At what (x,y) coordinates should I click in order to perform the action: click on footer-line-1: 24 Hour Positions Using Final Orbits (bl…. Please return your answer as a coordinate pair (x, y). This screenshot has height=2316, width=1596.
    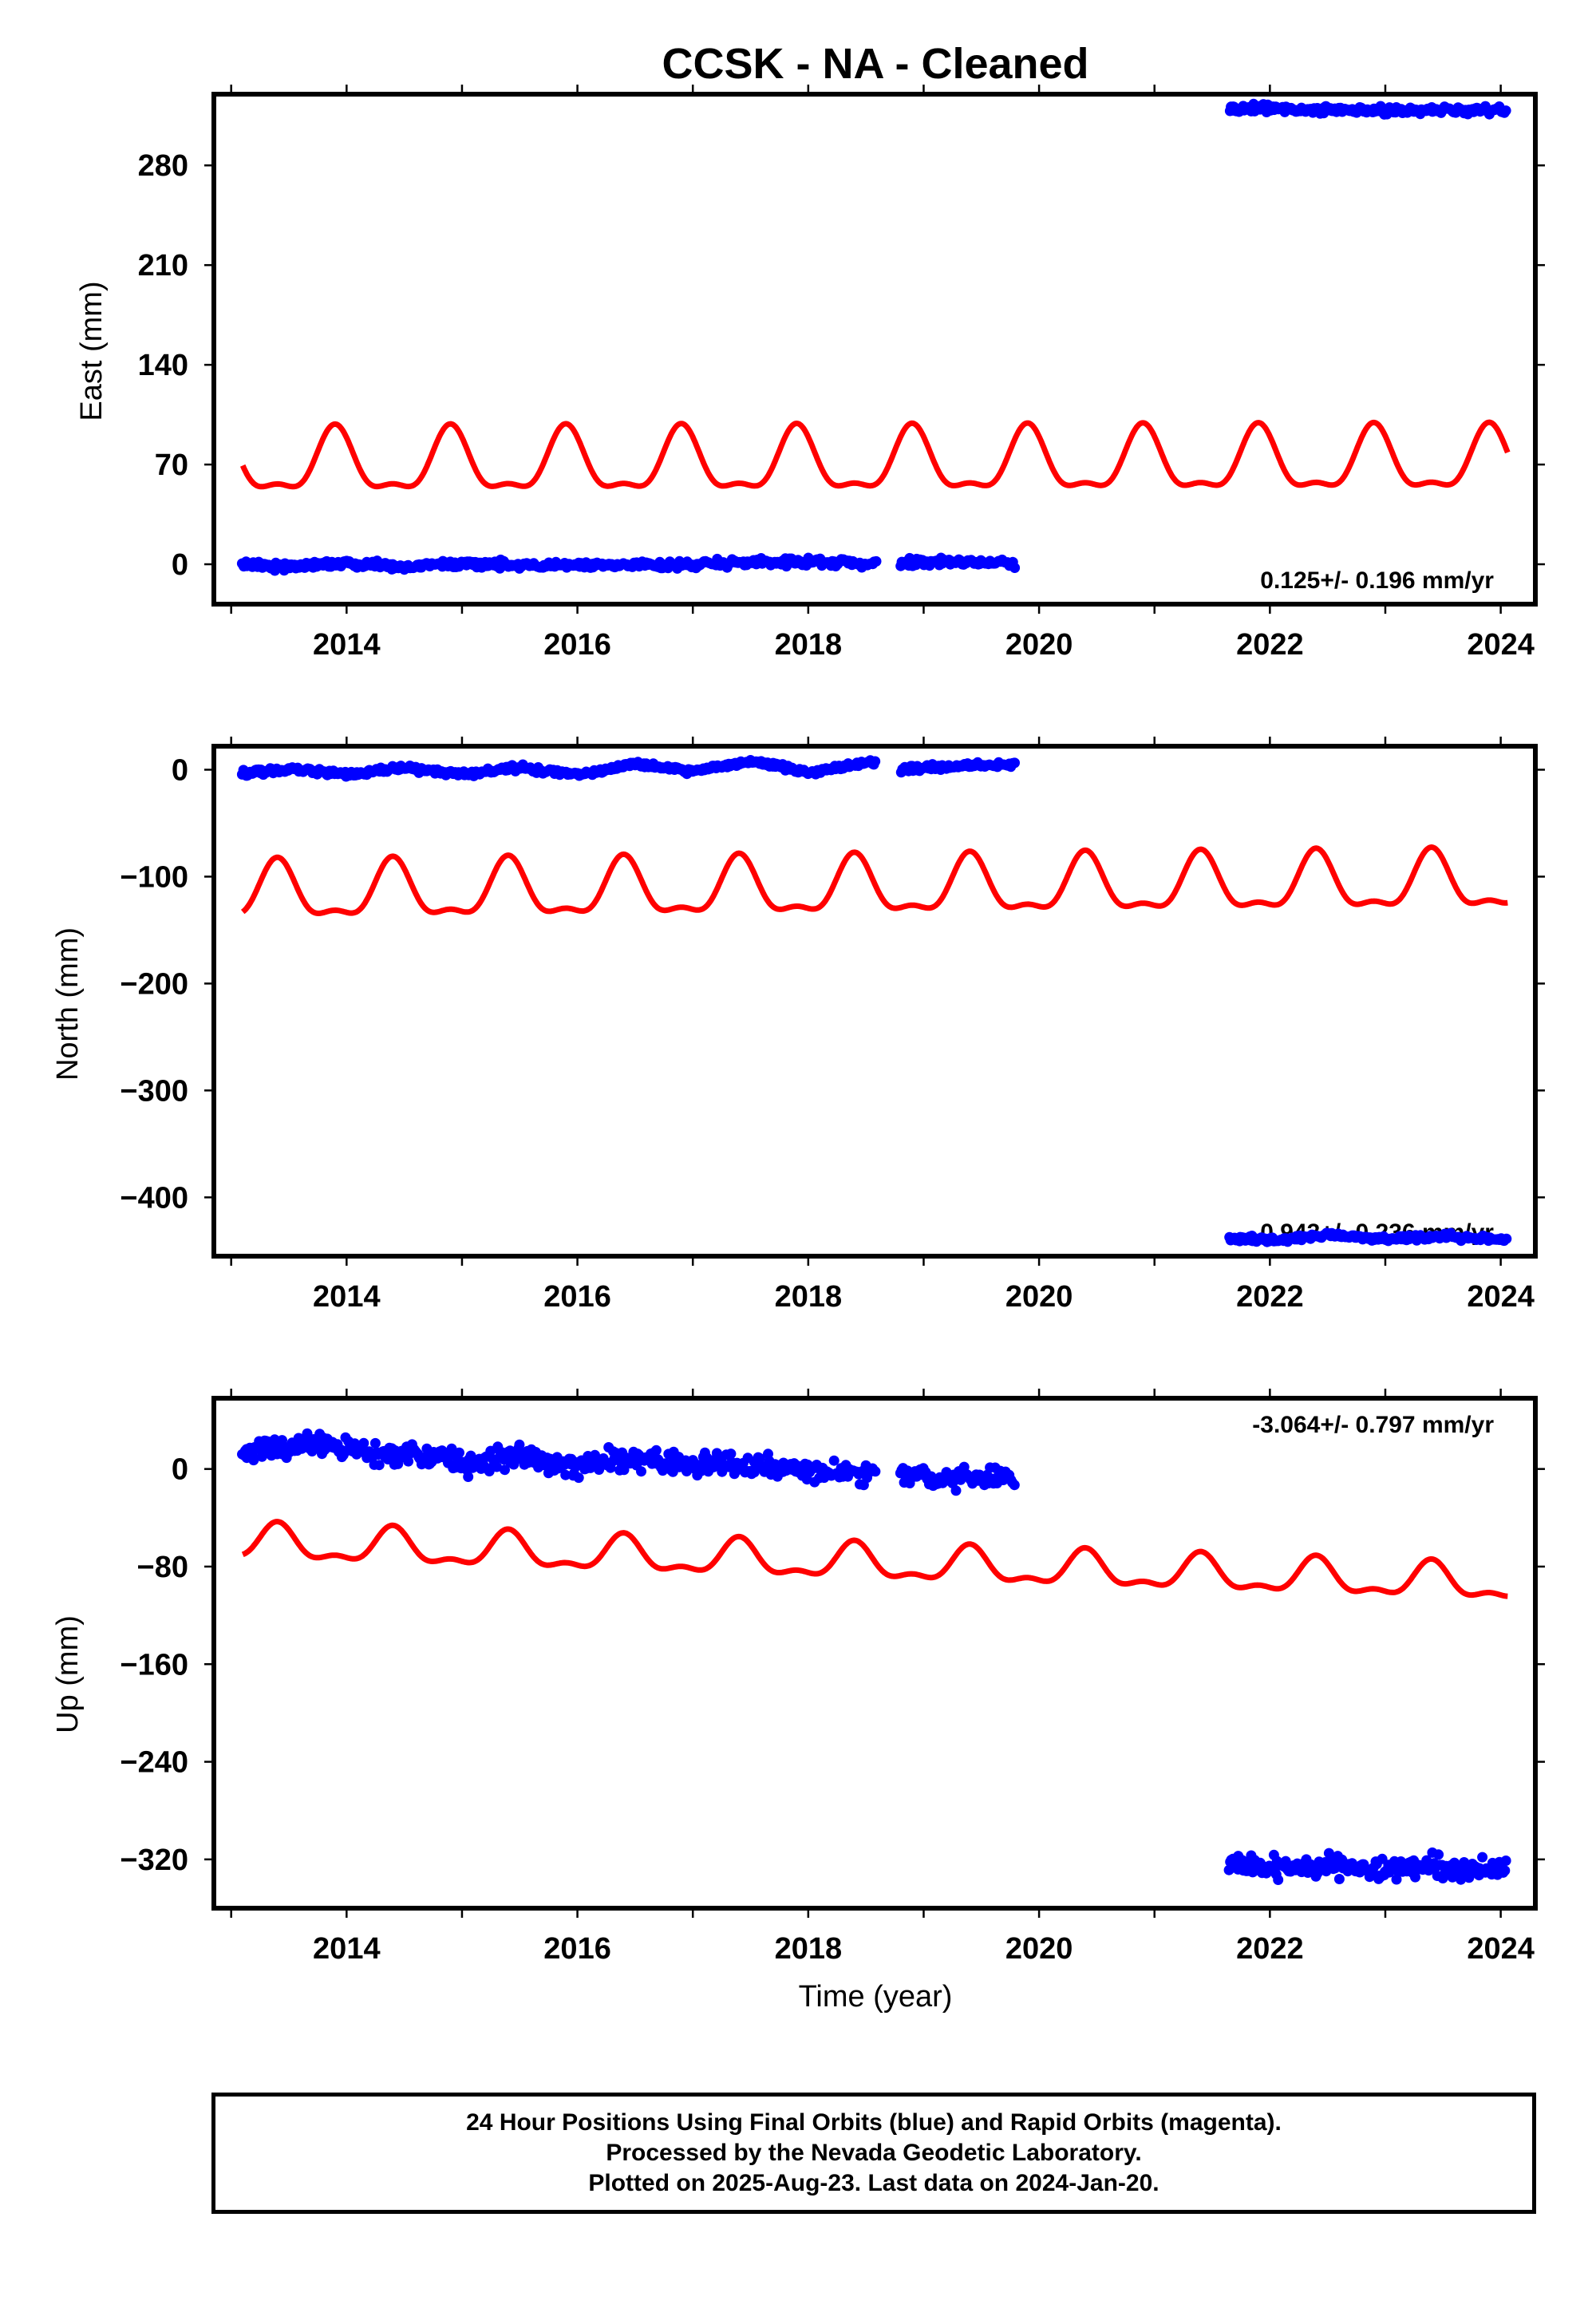
    Looking at the image, I should click on (874, 2122).